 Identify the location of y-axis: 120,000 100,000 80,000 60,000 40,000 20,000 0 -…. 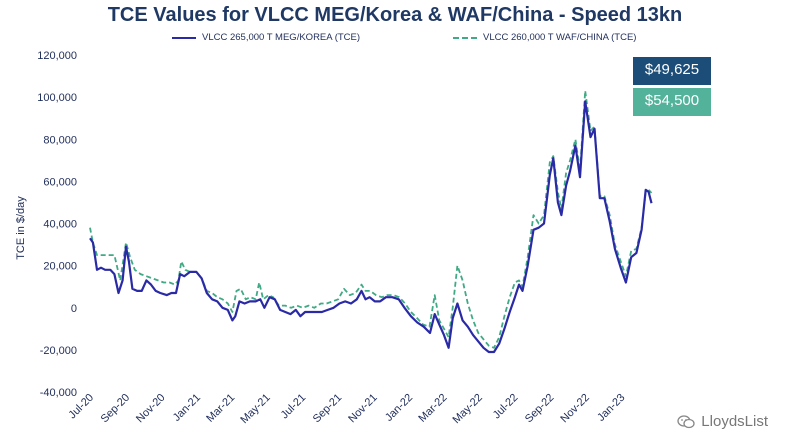
(57, 224).